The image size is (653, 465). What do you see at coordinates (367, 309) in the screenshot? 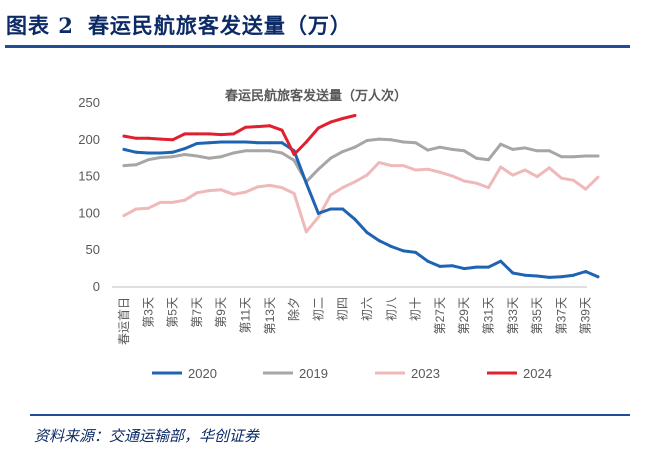
I see `x-tick-label: 初六` at bounding box center [367, 309].